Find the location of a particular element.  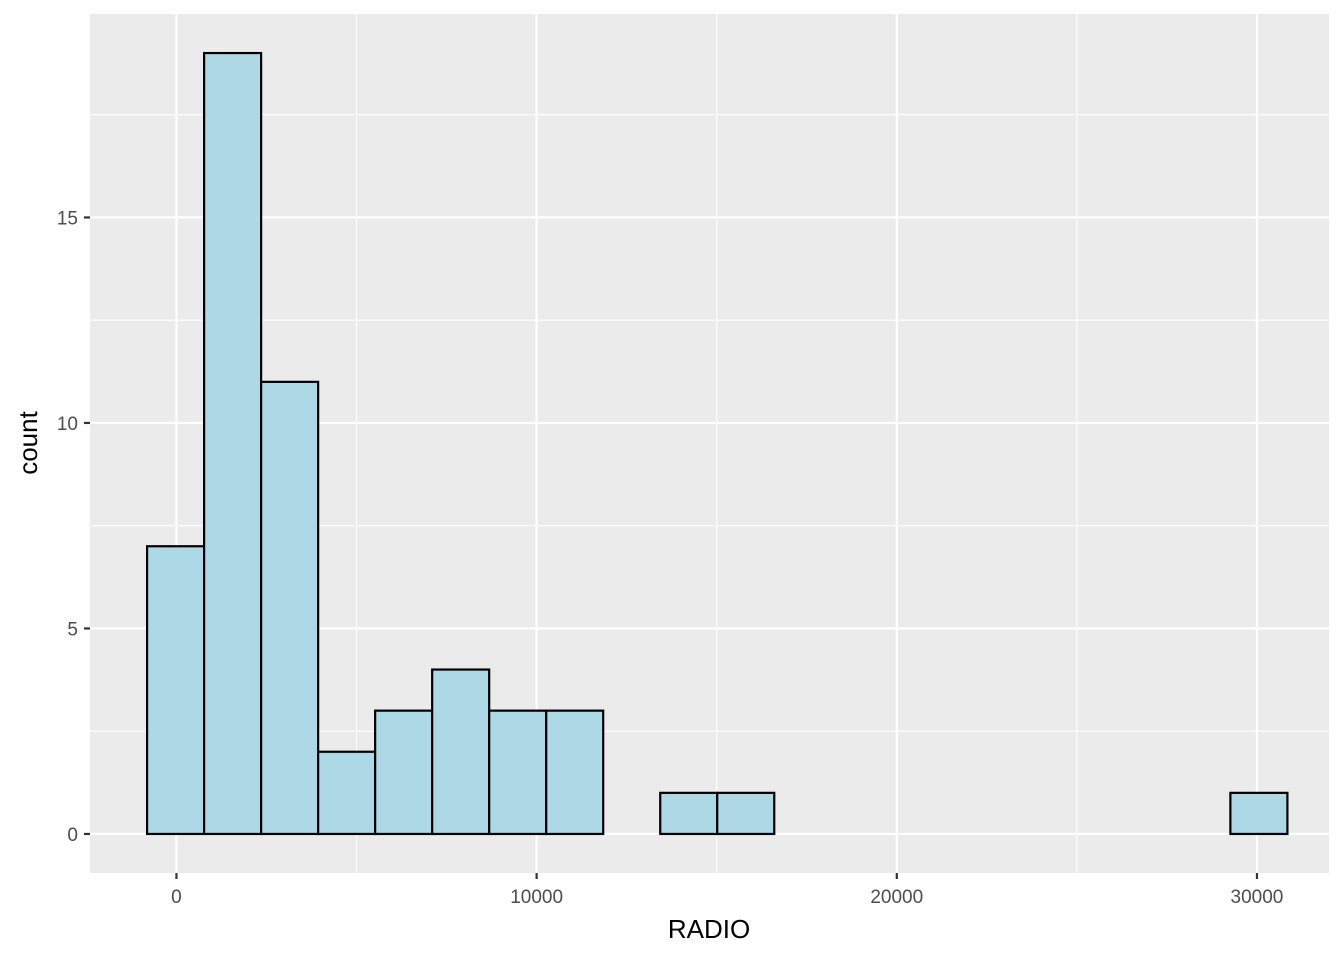

y-tick-label: 15 is located at coordinates (67, 218).